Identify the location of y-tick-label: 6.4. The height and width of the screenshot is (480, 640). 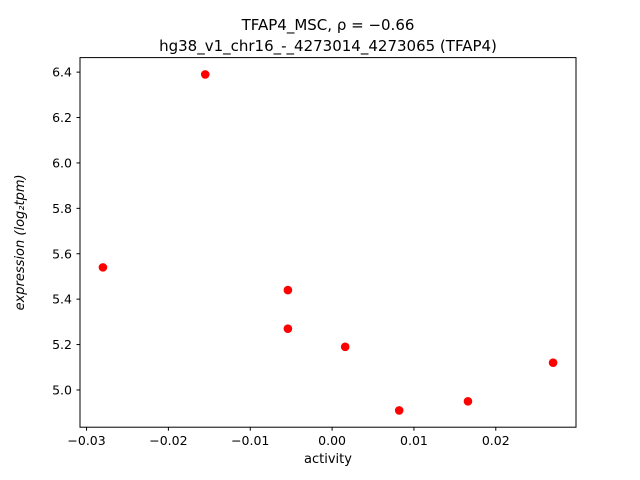
(62, 72).